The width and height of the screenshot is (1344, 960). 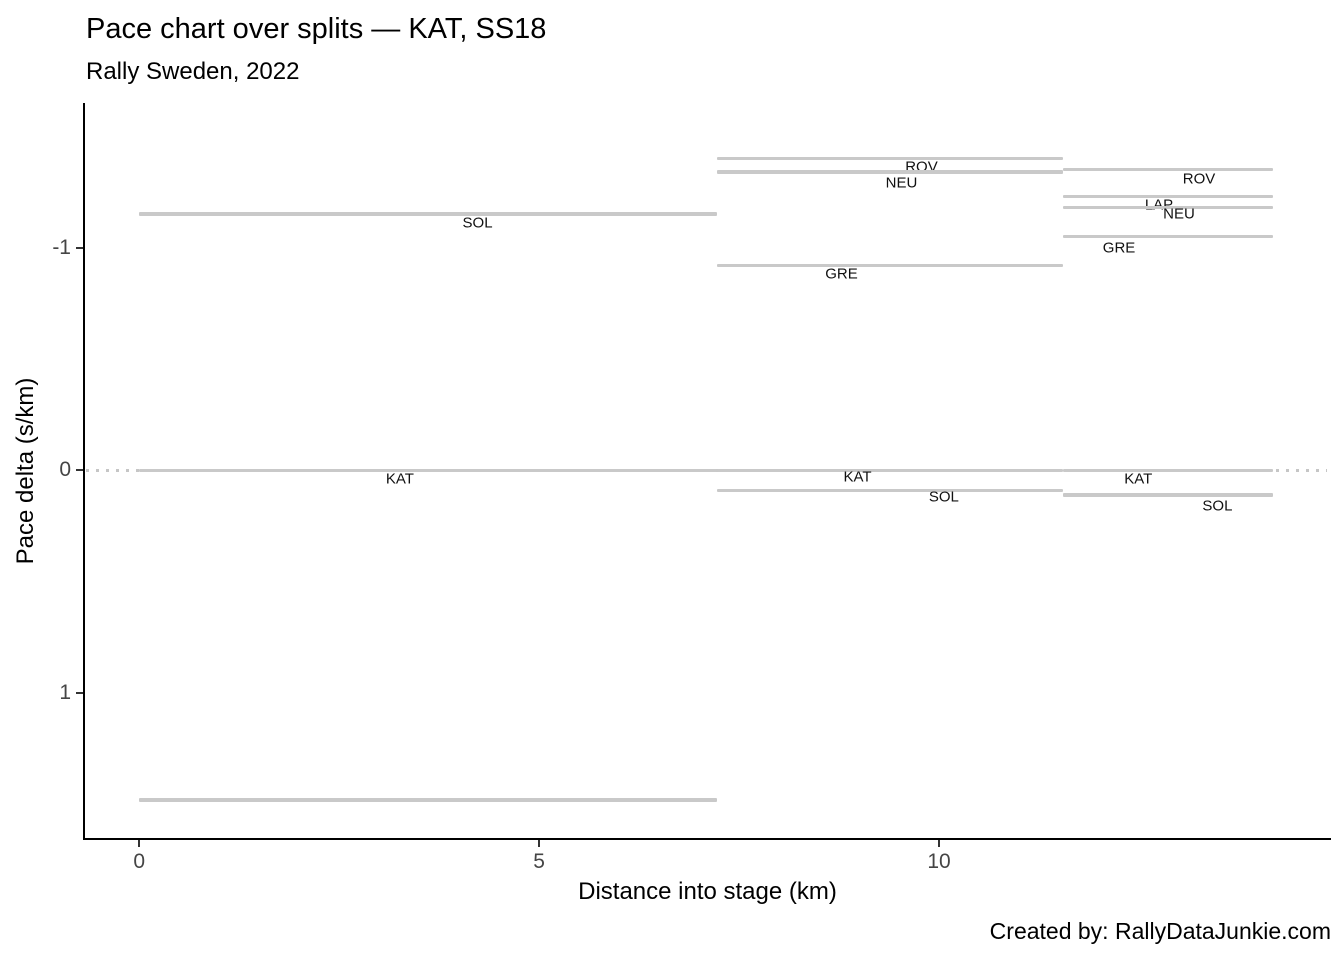 I want to click on pace-segment-neu-split3, so click(x=1168, y=207).